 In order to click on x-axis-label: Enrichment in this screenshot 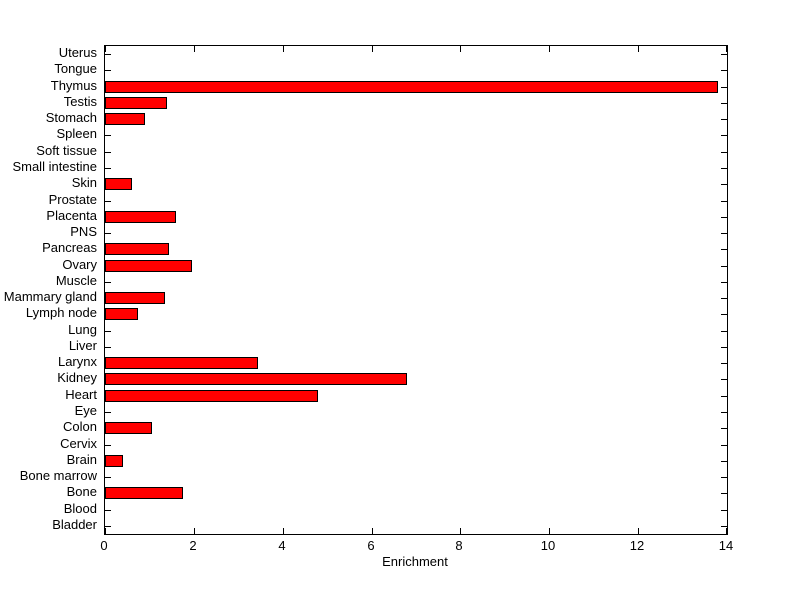, I will do `click(415, 561)`.